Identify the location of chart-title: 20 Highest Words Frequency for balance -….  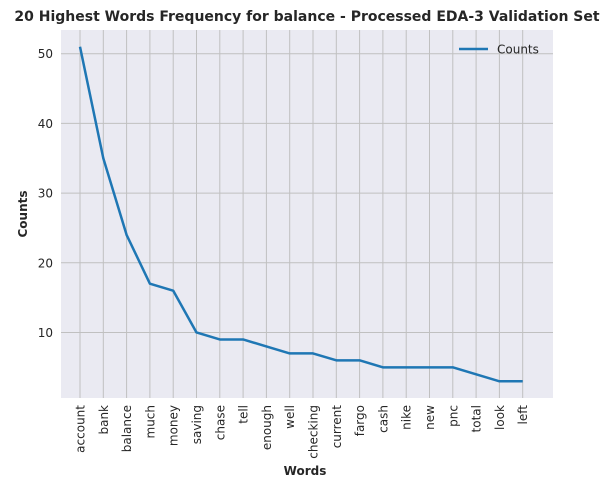
(306, 17).